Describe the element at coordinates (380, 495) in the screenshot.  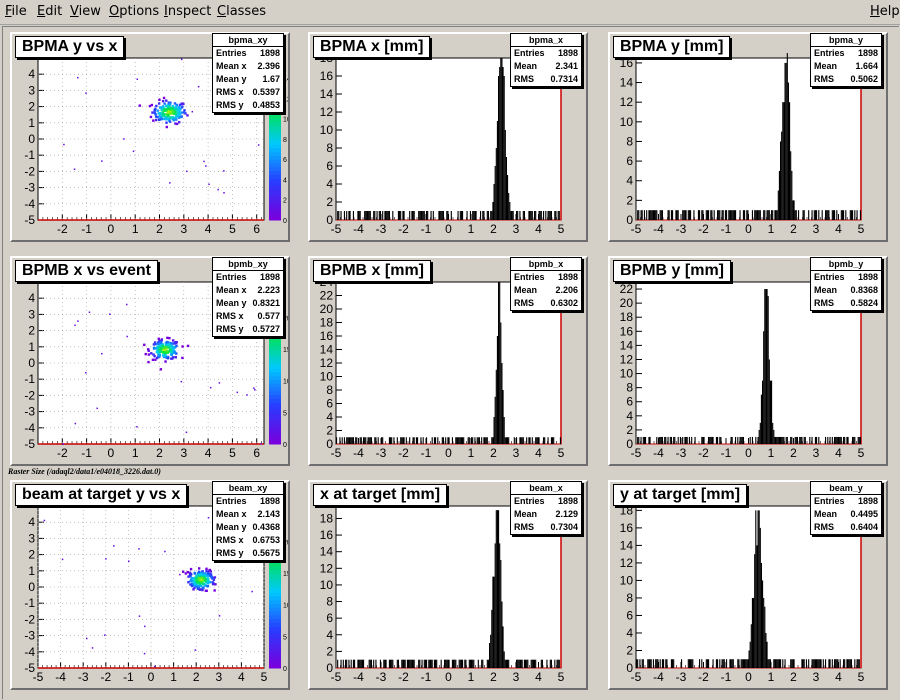
I see `pad-title: x at target [mm]` at that location.